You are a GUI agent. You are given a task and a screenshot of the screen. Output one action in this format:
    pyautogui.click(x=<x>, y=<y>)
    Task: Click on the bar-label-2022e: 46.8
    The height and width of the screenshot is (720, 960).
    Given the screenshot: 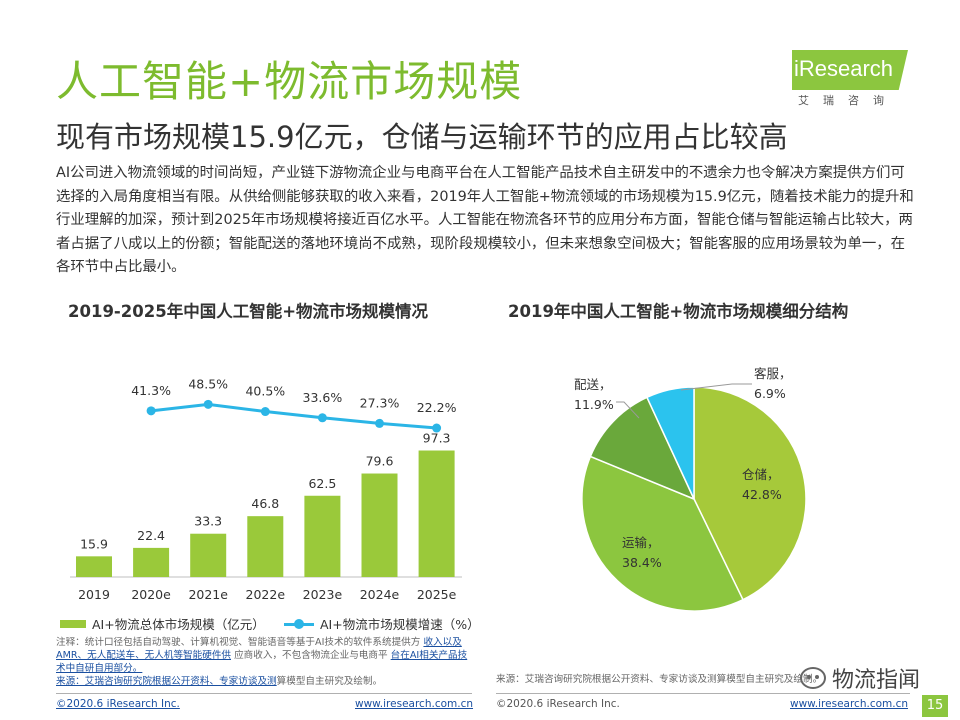 What is the action you would take?
    pyautogui.click(x=265, y=503)
    